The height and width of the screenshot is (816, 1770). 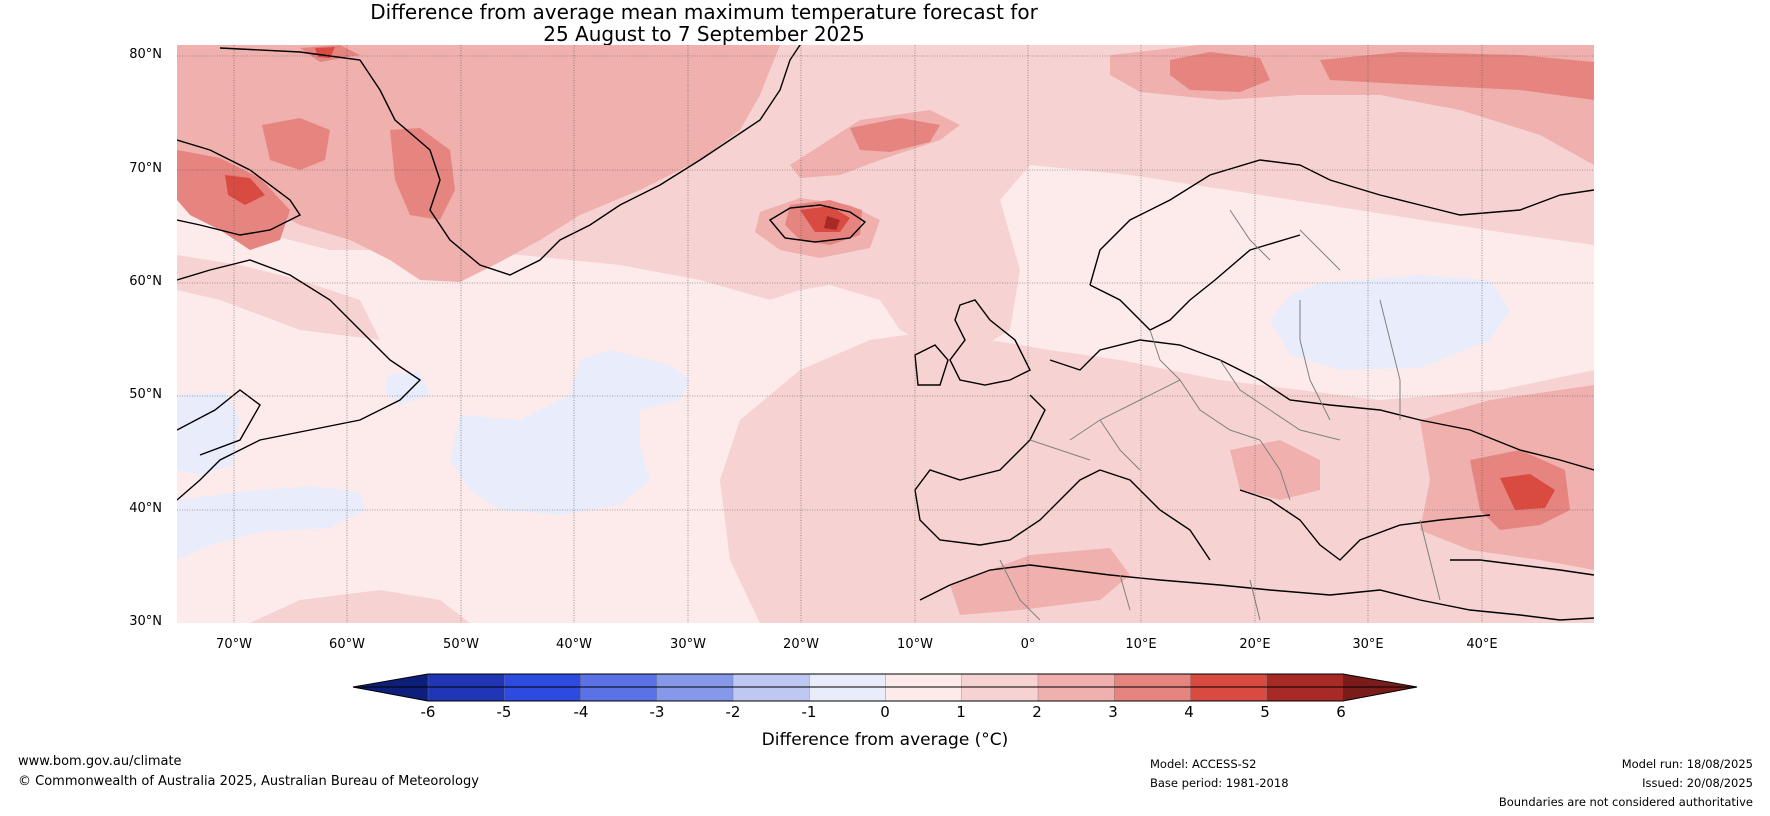 What do you see at coordinates (1028, 644) in the screenshot?
I see `lon-label-0: 0°` at bounding box center [1028, 644].